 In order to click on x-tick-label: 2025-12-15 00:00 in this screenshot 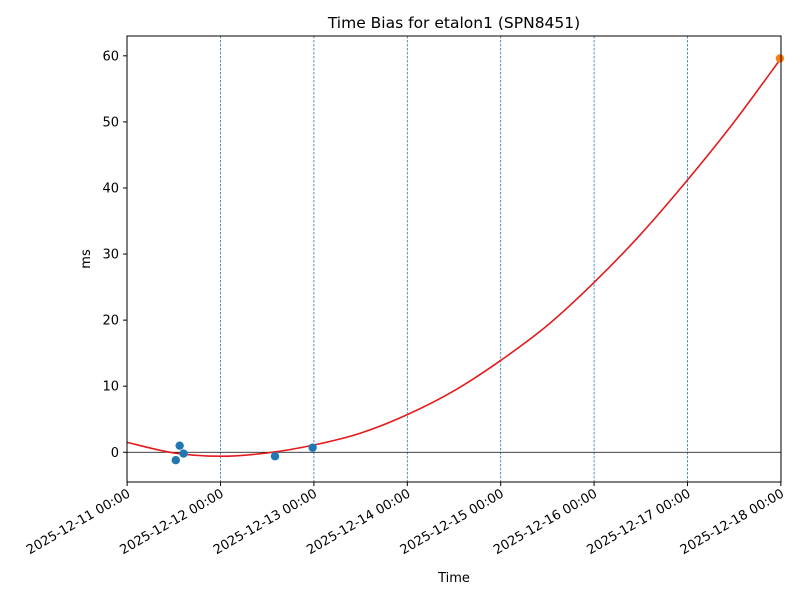, I will do `click(452, 522)`.